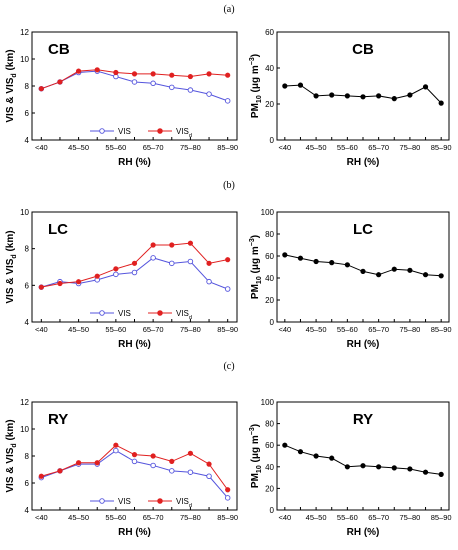 This screenshot has height=550, width=458. I want to click on legend-label: VIS, so click(124, 313).